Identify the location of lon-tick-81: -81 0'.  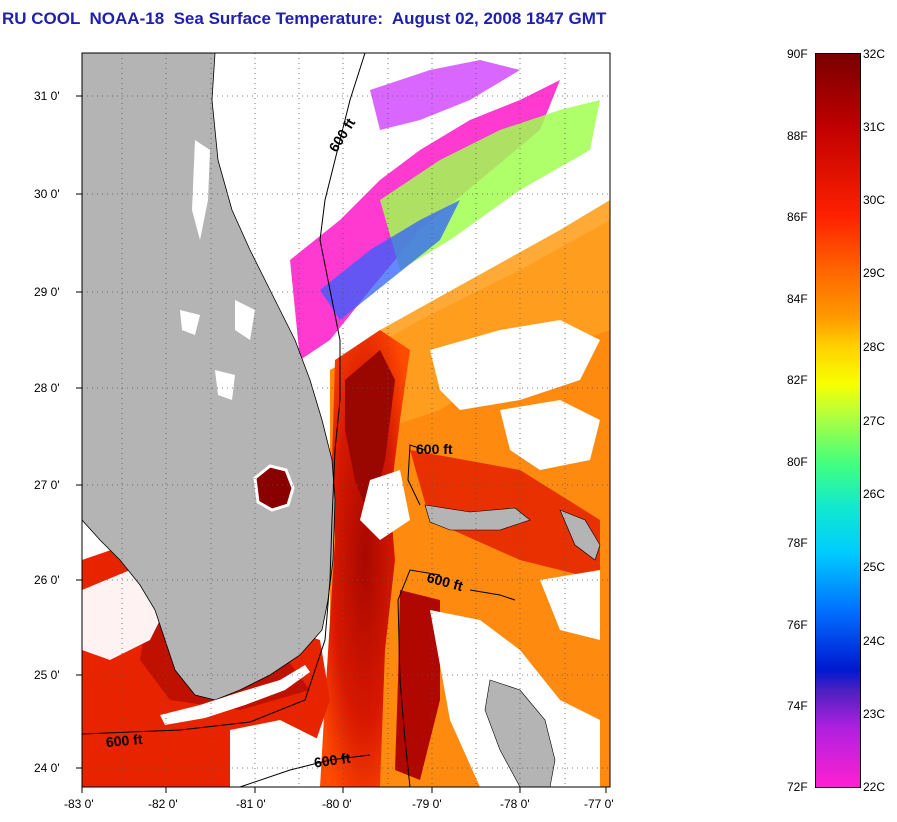
(251, 804).